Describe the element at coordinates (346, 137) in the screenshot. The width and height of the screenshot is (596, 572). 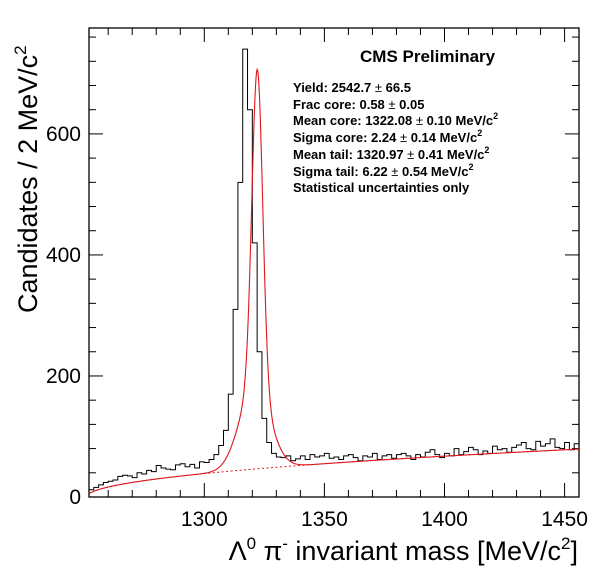
I see `fit-stat-part: Sigma core: 2.24` at that location.